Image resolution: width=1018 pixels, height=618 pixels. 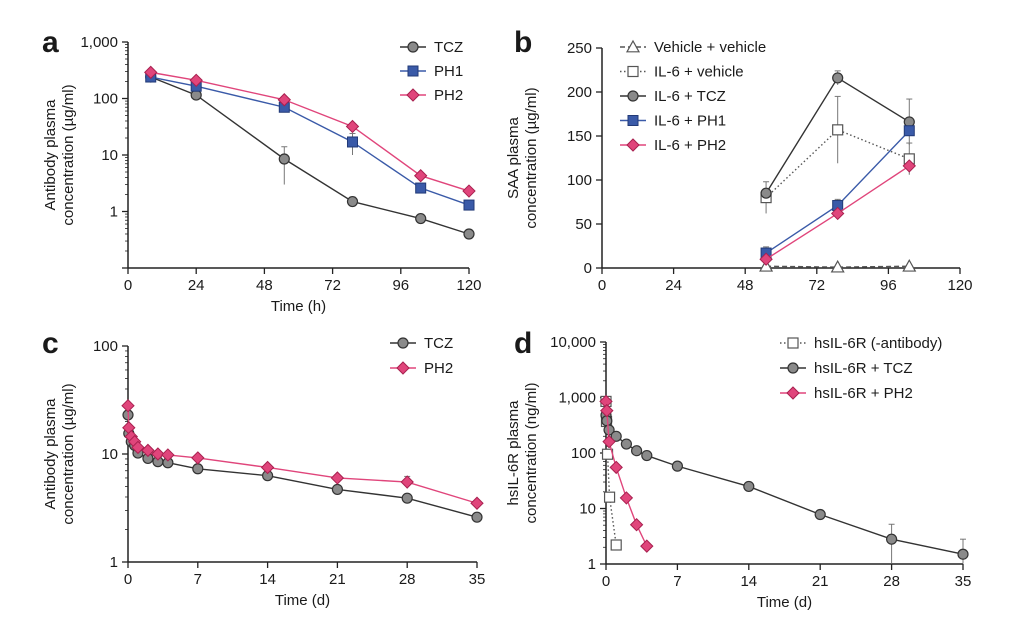 I want to click on x-tick-label: 24, so click(x=673, y=285).